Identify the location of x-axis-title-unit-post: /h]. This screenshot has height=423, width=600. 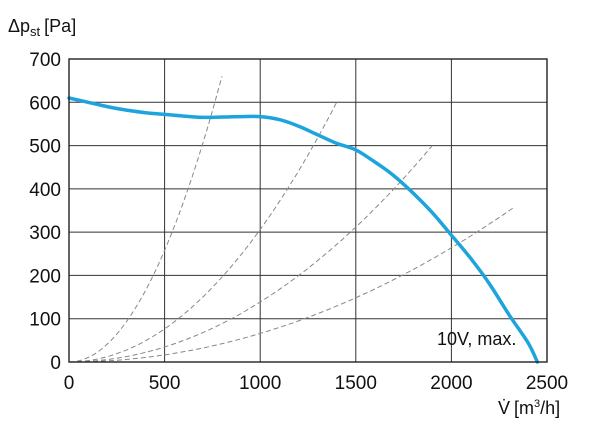
(550, 408).